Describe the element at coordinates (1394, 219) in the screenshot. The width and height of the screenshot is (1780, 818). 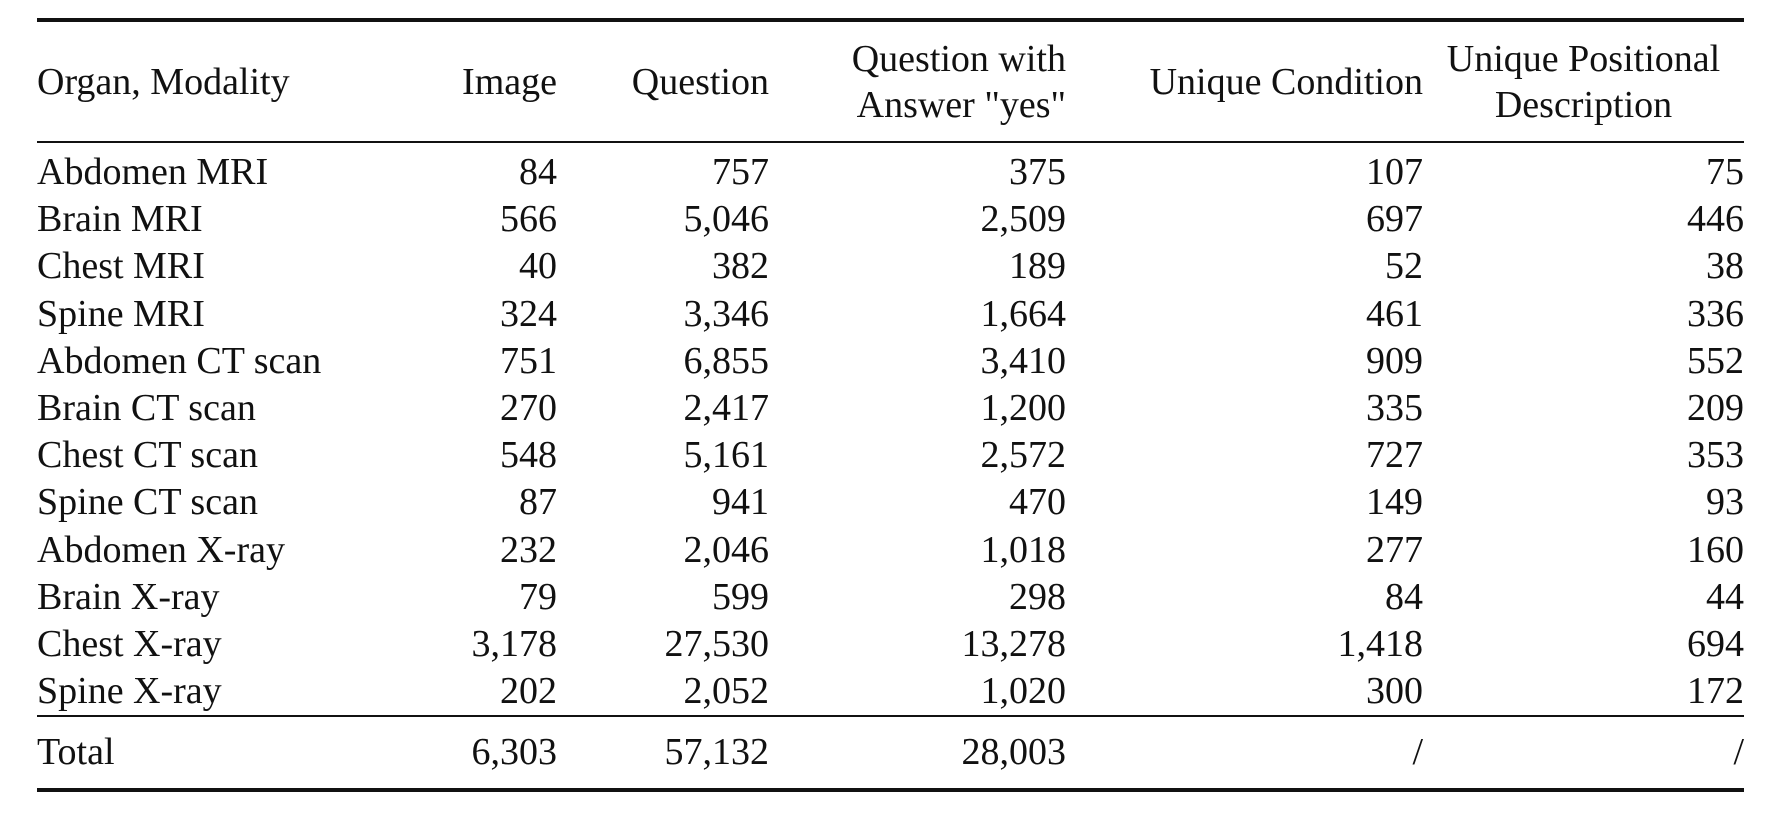
I see `table-cell-unique-condition: 697` at that location.